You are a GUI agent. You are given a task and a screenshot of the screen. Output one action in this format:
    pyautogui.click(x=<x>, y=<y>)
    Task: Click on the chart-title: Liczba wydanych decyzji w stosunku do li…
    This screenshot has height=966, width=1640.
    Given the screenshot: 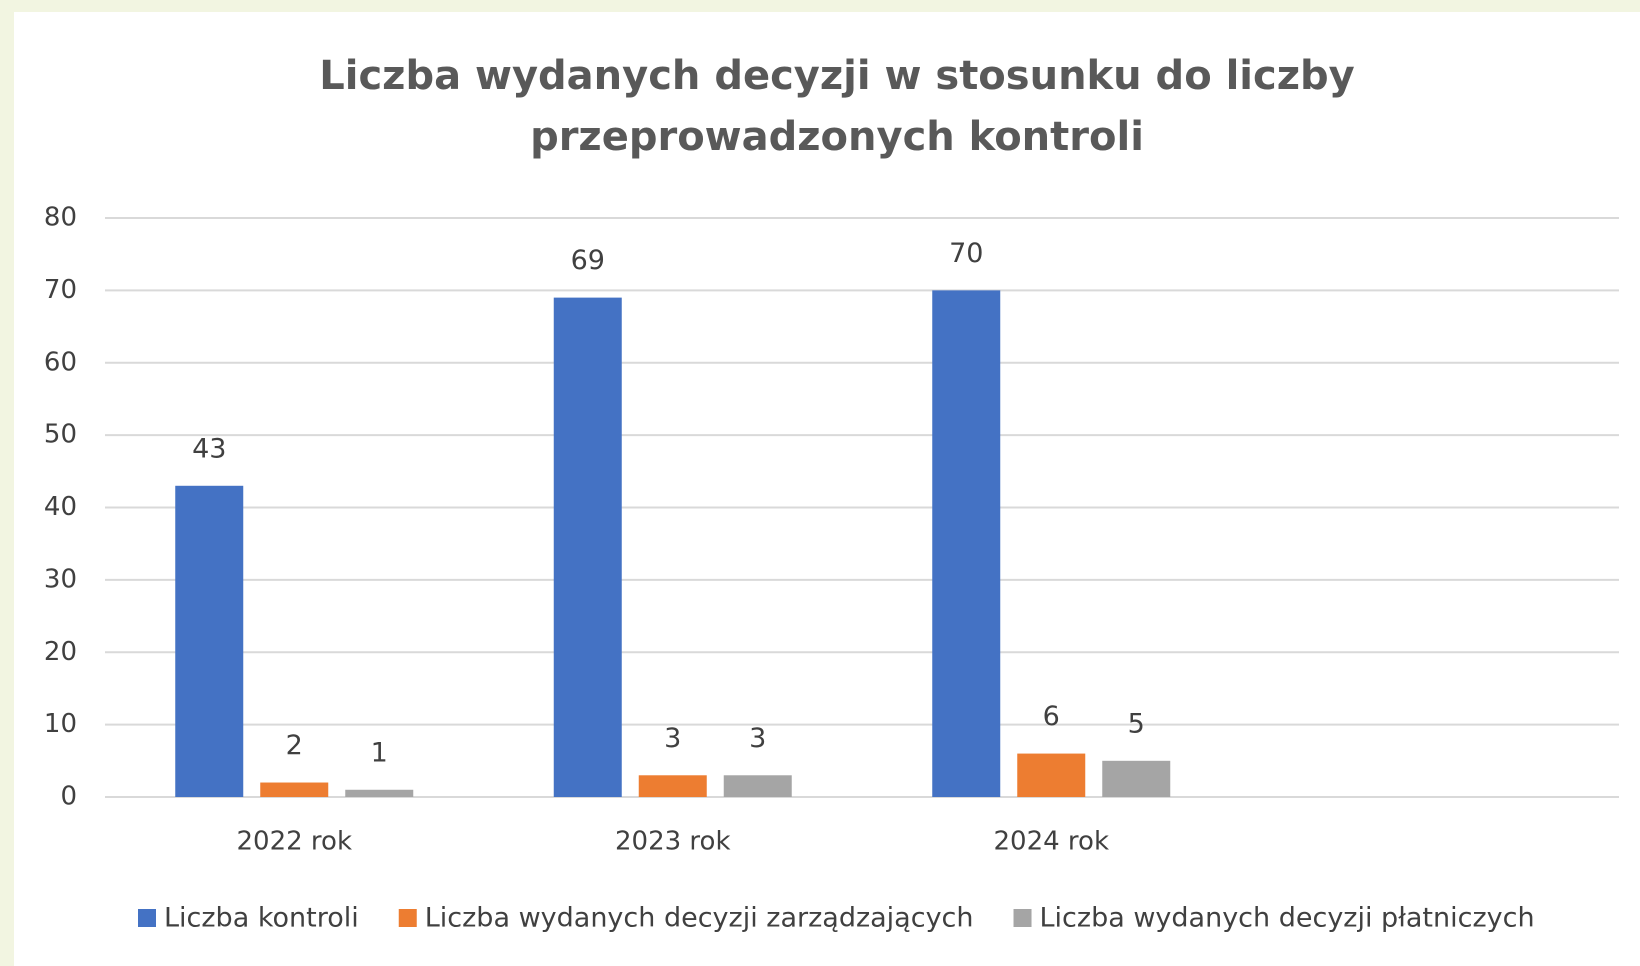 What is the action you would take?
    pyautogui.click(x=836, y=76)
    